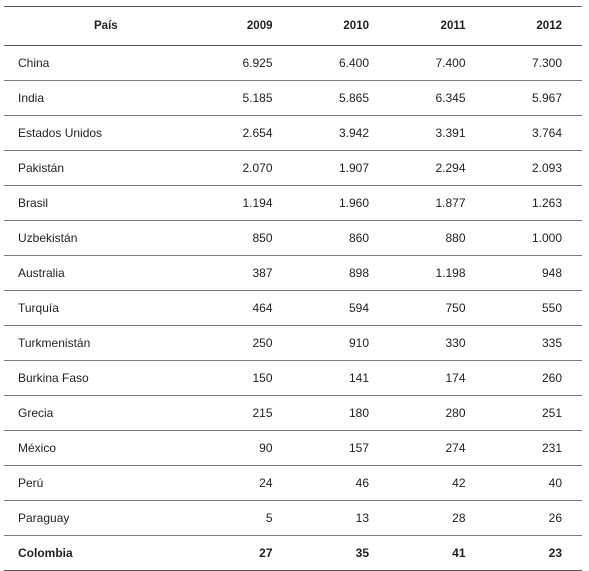 Image resolution: width=589 pixels, height=571 pixels. What do you see at coordinates (437, 26) in the screenshot?
I see `header-year-2011: 2011` at bounding box center [437, 26].